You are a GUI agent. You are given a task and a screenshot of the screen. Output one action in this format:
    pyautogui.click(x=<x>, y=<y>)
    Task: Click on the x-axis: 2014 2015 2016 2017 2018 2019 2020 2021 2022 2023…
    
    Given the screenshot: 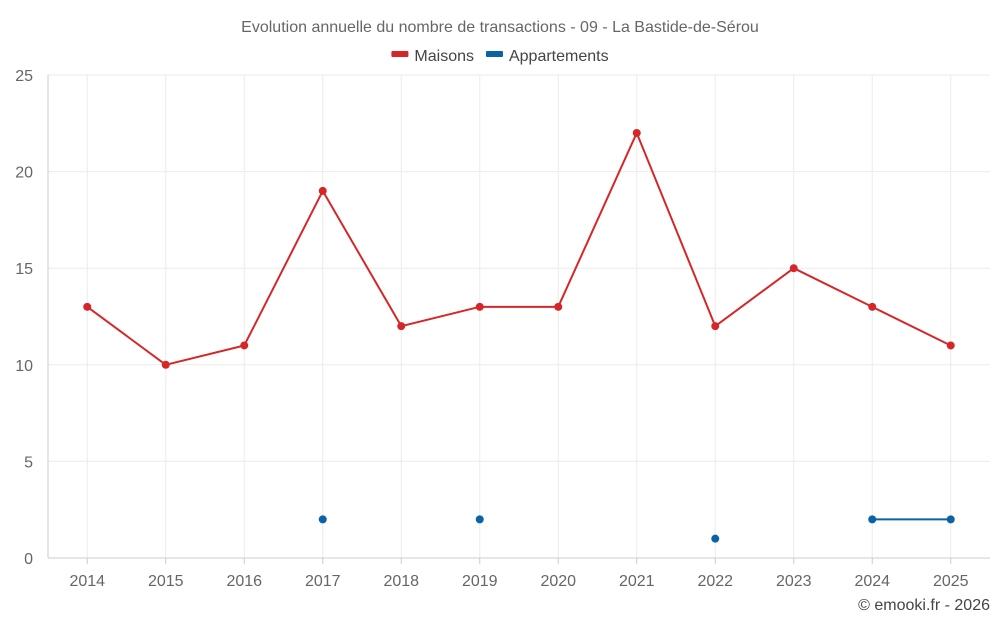 What is the action you would take?
    pyautogui.click(x=519, y=573)
    